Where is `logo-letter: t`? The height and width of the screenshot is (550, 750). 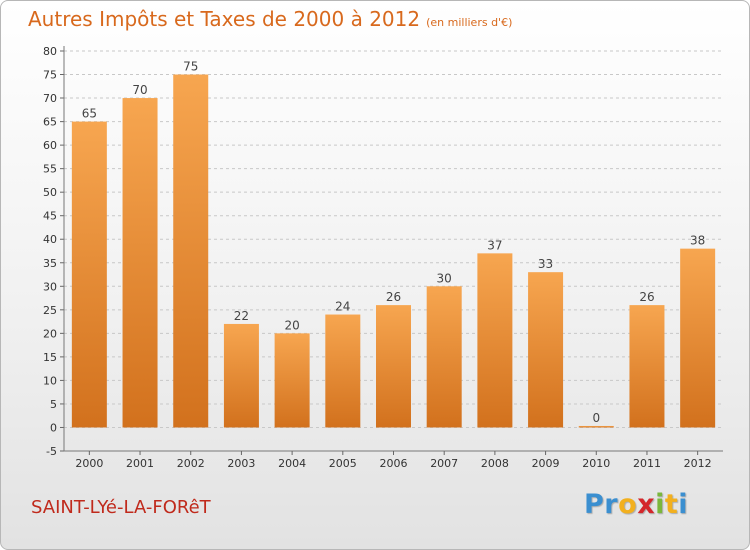
logo-letter: t is located at coordinates (671, 504).